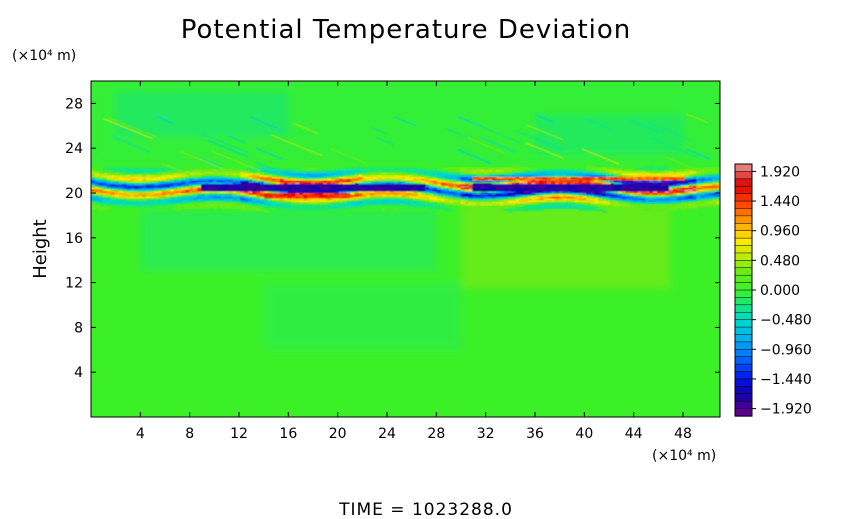 The height and width of the screenshot is (519, 854). Describe the element at coordinates (74, 149) in the screenshot. I see `y-tick-label: 24` at that location.